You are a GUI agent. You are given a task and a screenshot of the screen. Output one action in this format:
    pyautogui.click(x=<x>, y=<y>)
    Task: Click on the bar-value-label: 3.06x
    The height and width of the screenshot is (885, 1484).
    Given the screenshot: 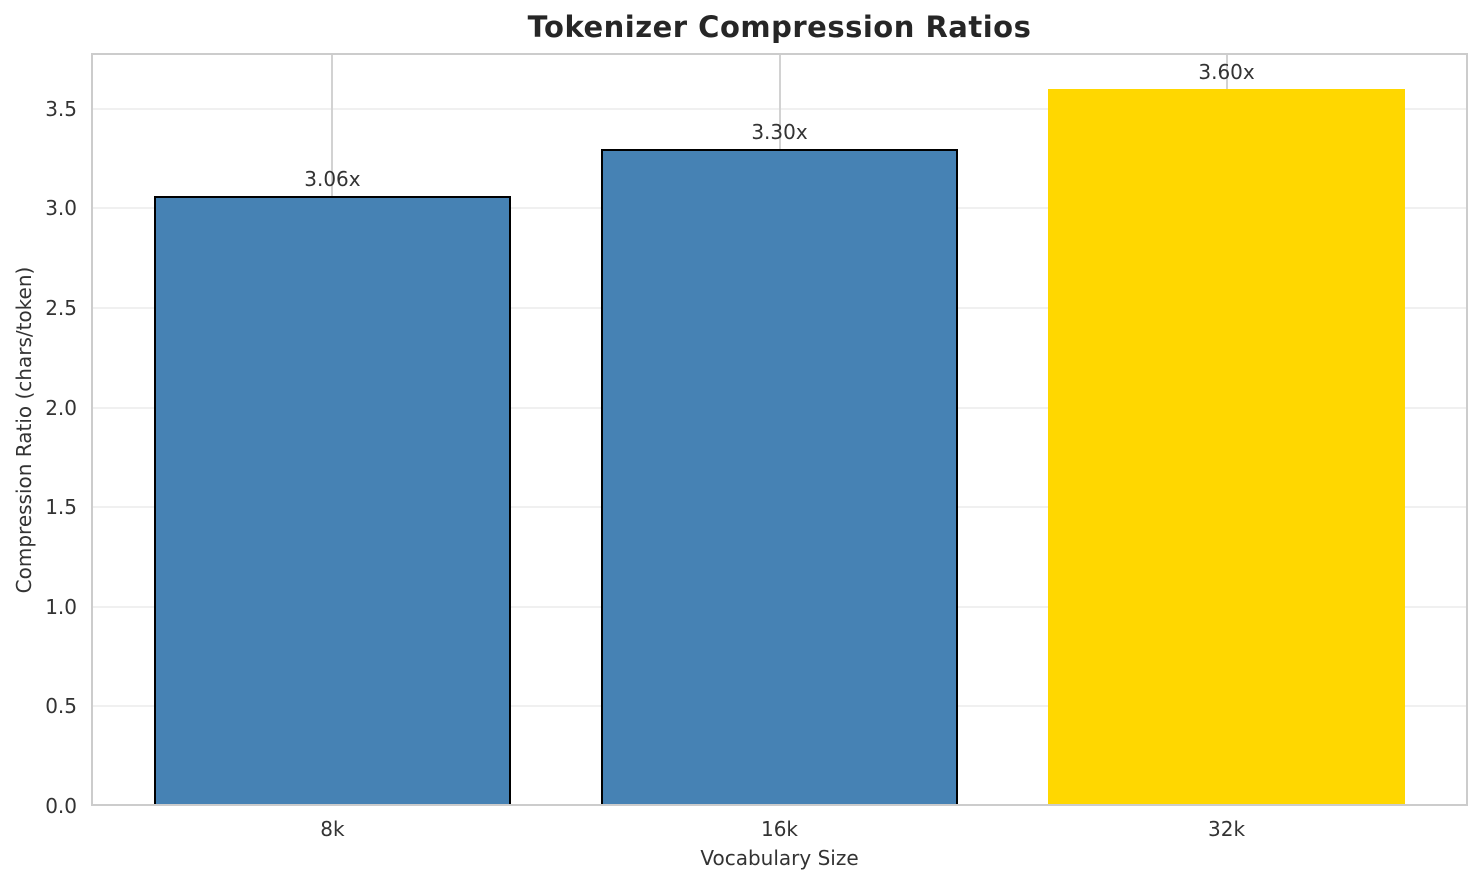 What is the action you would take?
    pyautogui.click(x=332, y=179)
    